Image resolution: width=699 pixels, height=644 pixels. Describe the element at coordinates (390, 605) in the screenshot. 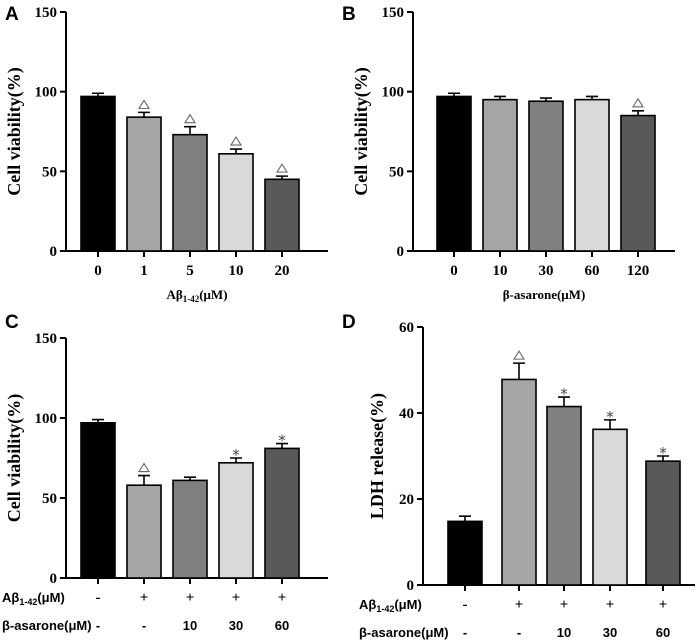

I see `abeta-row-label: Aβ1-42(μM)` at that location.